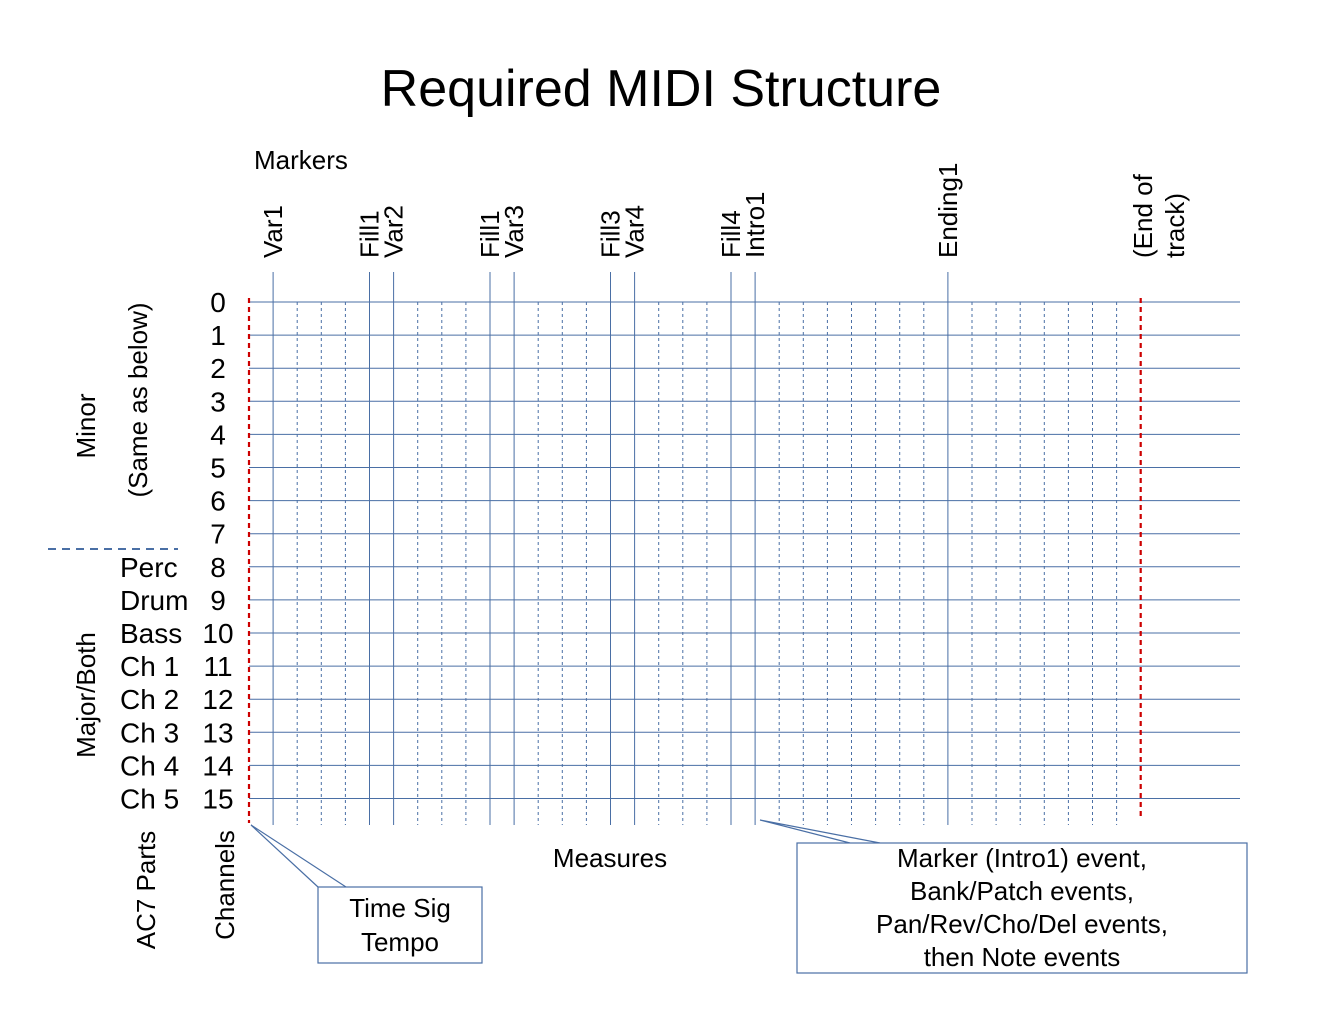 Image resolution: width=1320 pixels, height=1020 pixels. What do you see at coordinates (731, 234) in the screenshot?
I see `marker-label: Fill4` at bounding box center [731, 234].